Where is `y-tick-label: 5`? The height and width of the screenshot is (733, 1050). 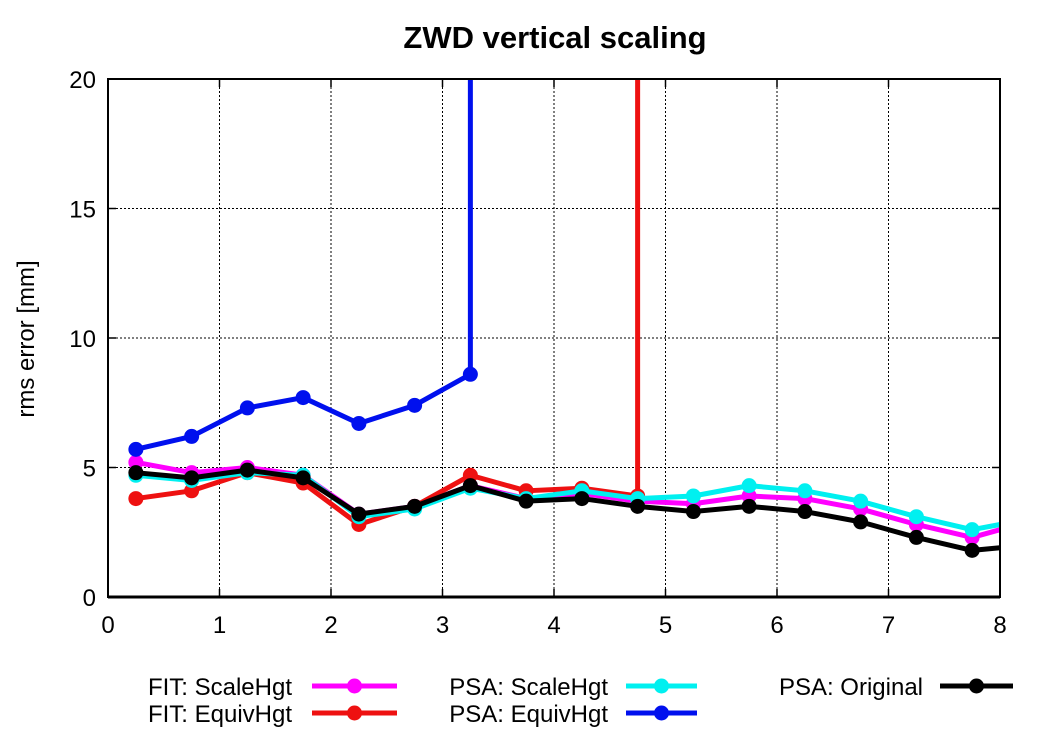
y-tick-label: 5 is located at coordinates (89, 469).